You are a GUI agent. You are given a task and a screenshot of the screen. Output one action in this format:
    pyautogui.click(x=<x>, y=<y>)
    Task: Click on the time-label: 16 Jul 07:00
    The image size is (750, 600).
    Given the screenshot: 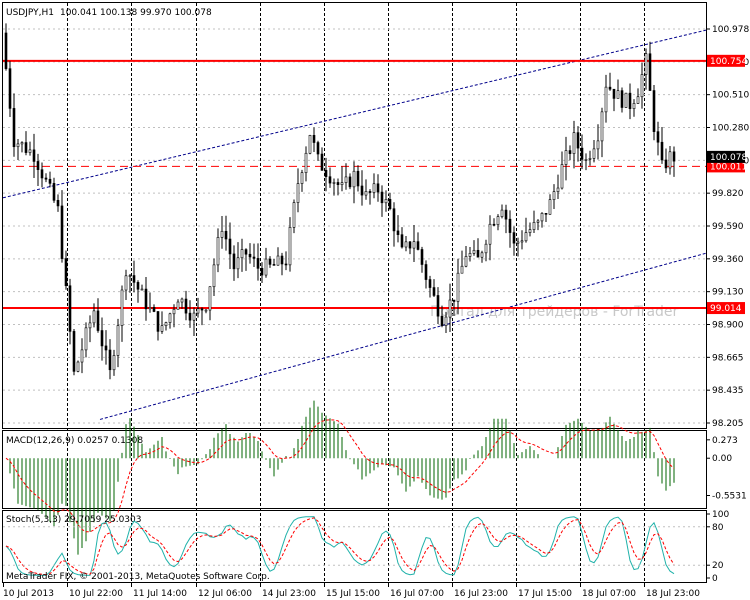 What is the action you would take?
    pyautogui.click(x=417, y=594)
    